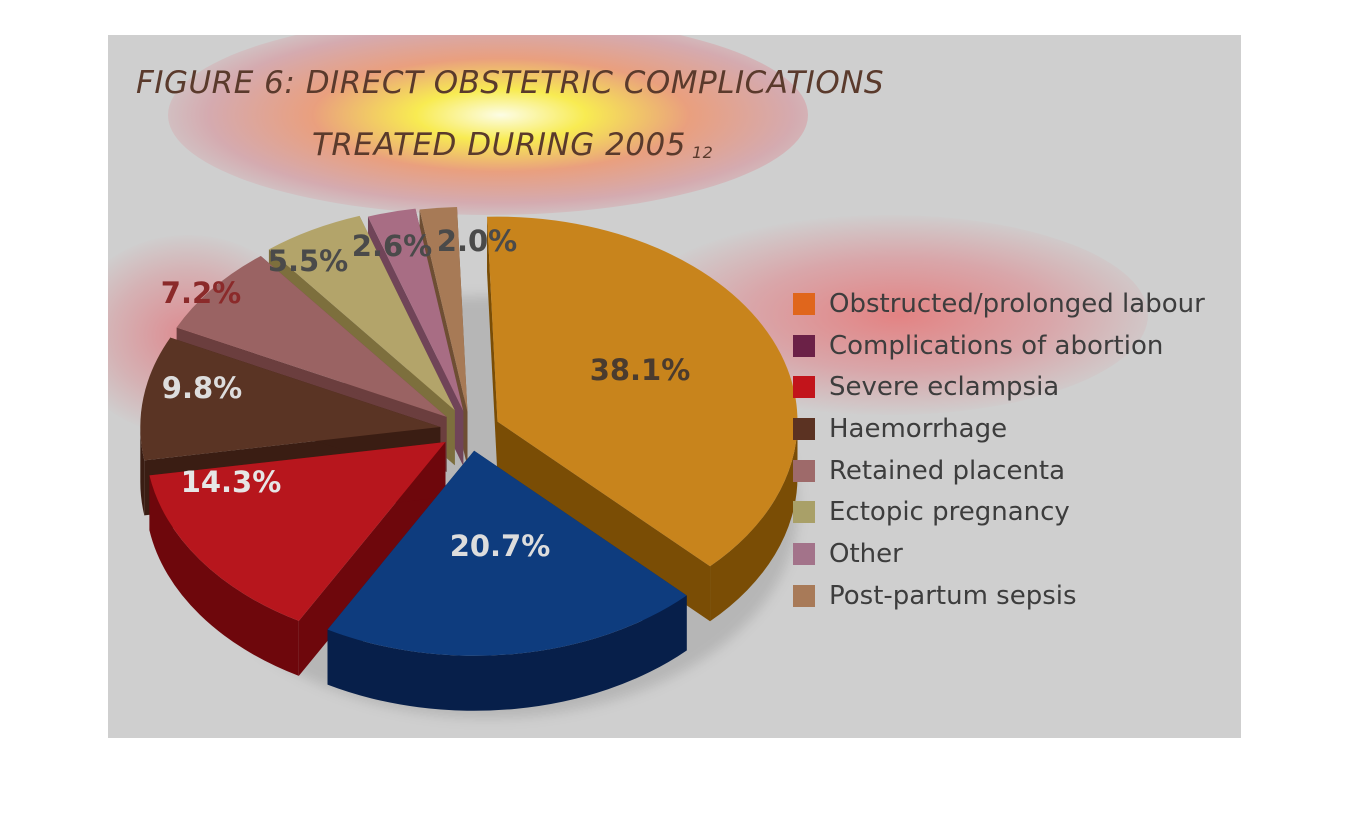 This screenshot has width=1350, height=832. Describe the element at coordinates (201, 293) in the screenshot. I see `data-label-retained-placenta: 7.2%` at that location.